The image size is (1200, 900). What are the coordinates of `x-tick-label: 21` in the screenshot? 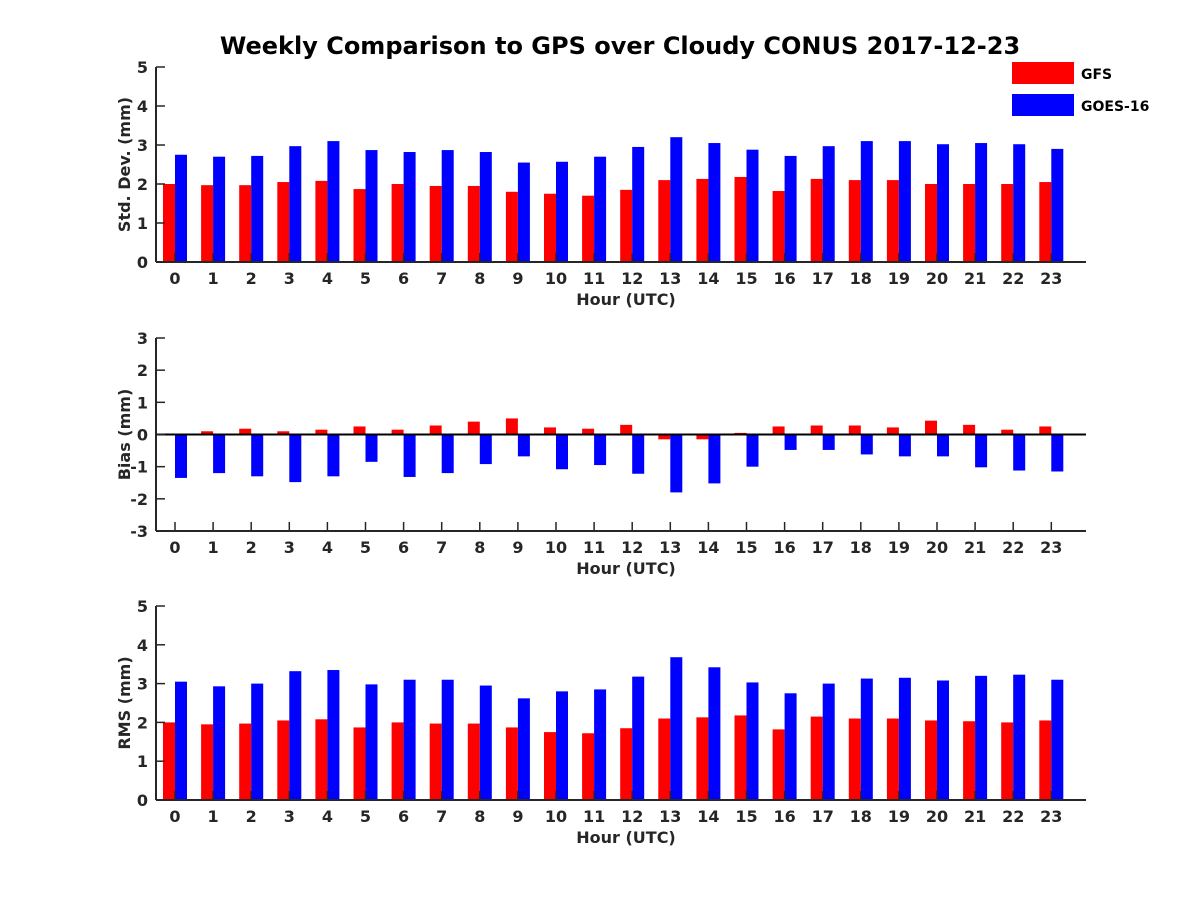 It's located at (975, 547).